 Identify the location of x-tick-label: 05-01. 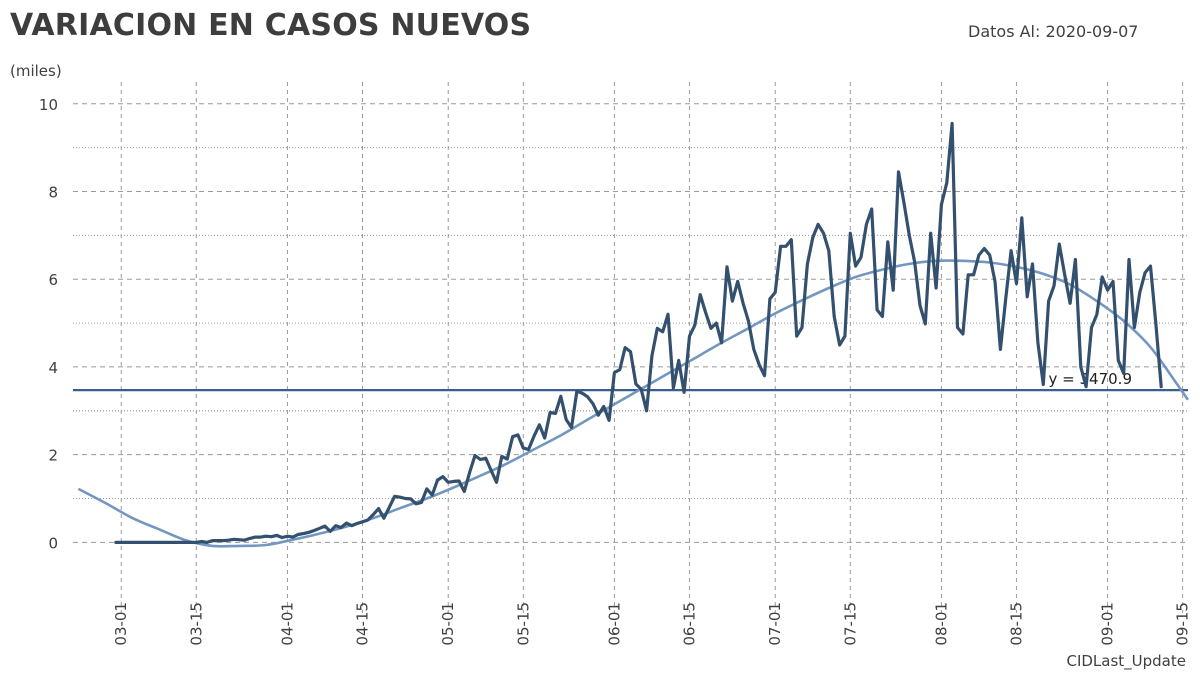
(448, 624).